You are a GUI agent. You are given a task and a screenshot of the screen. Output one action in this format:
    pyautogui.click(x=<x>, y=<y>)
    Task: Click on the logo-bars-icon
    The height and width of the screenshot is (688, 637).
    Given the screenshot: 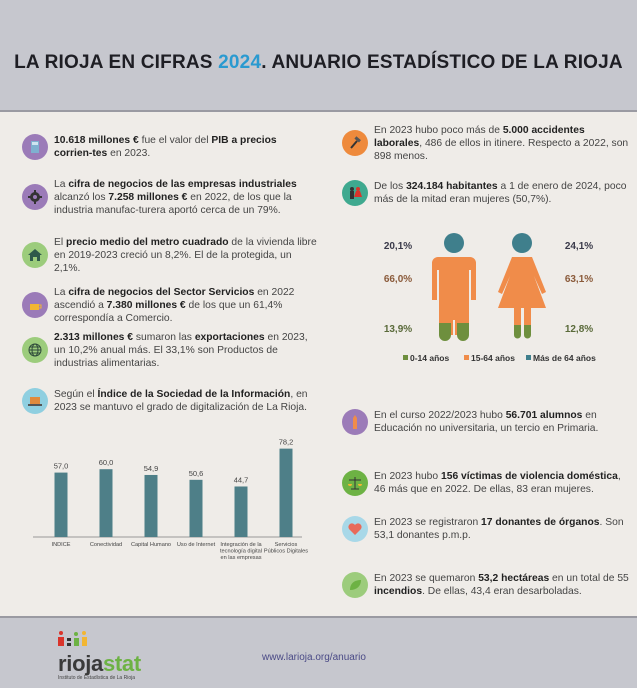 What is the action you would take?
    pyautogui.click(x=72, y=638)
    